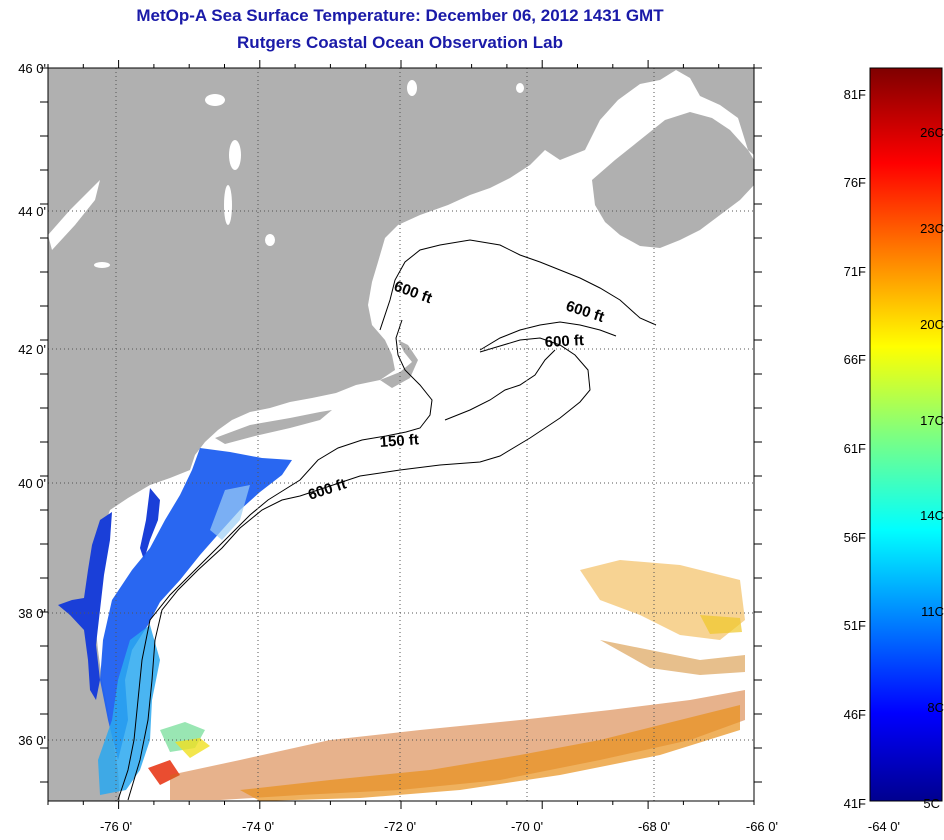 The height and width of the screenshot is (840, 944). I want to click on lat-tick-label: 44 0', so click(32, 211).